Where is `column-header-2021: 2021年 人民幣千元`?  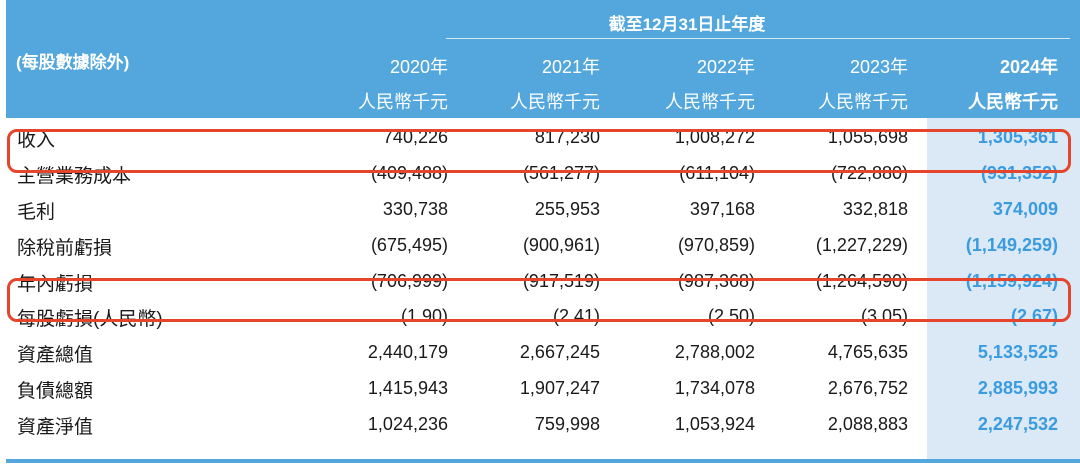
column-header-2021: 2021年 人民幣千元 is located at coordinates (526, 85).